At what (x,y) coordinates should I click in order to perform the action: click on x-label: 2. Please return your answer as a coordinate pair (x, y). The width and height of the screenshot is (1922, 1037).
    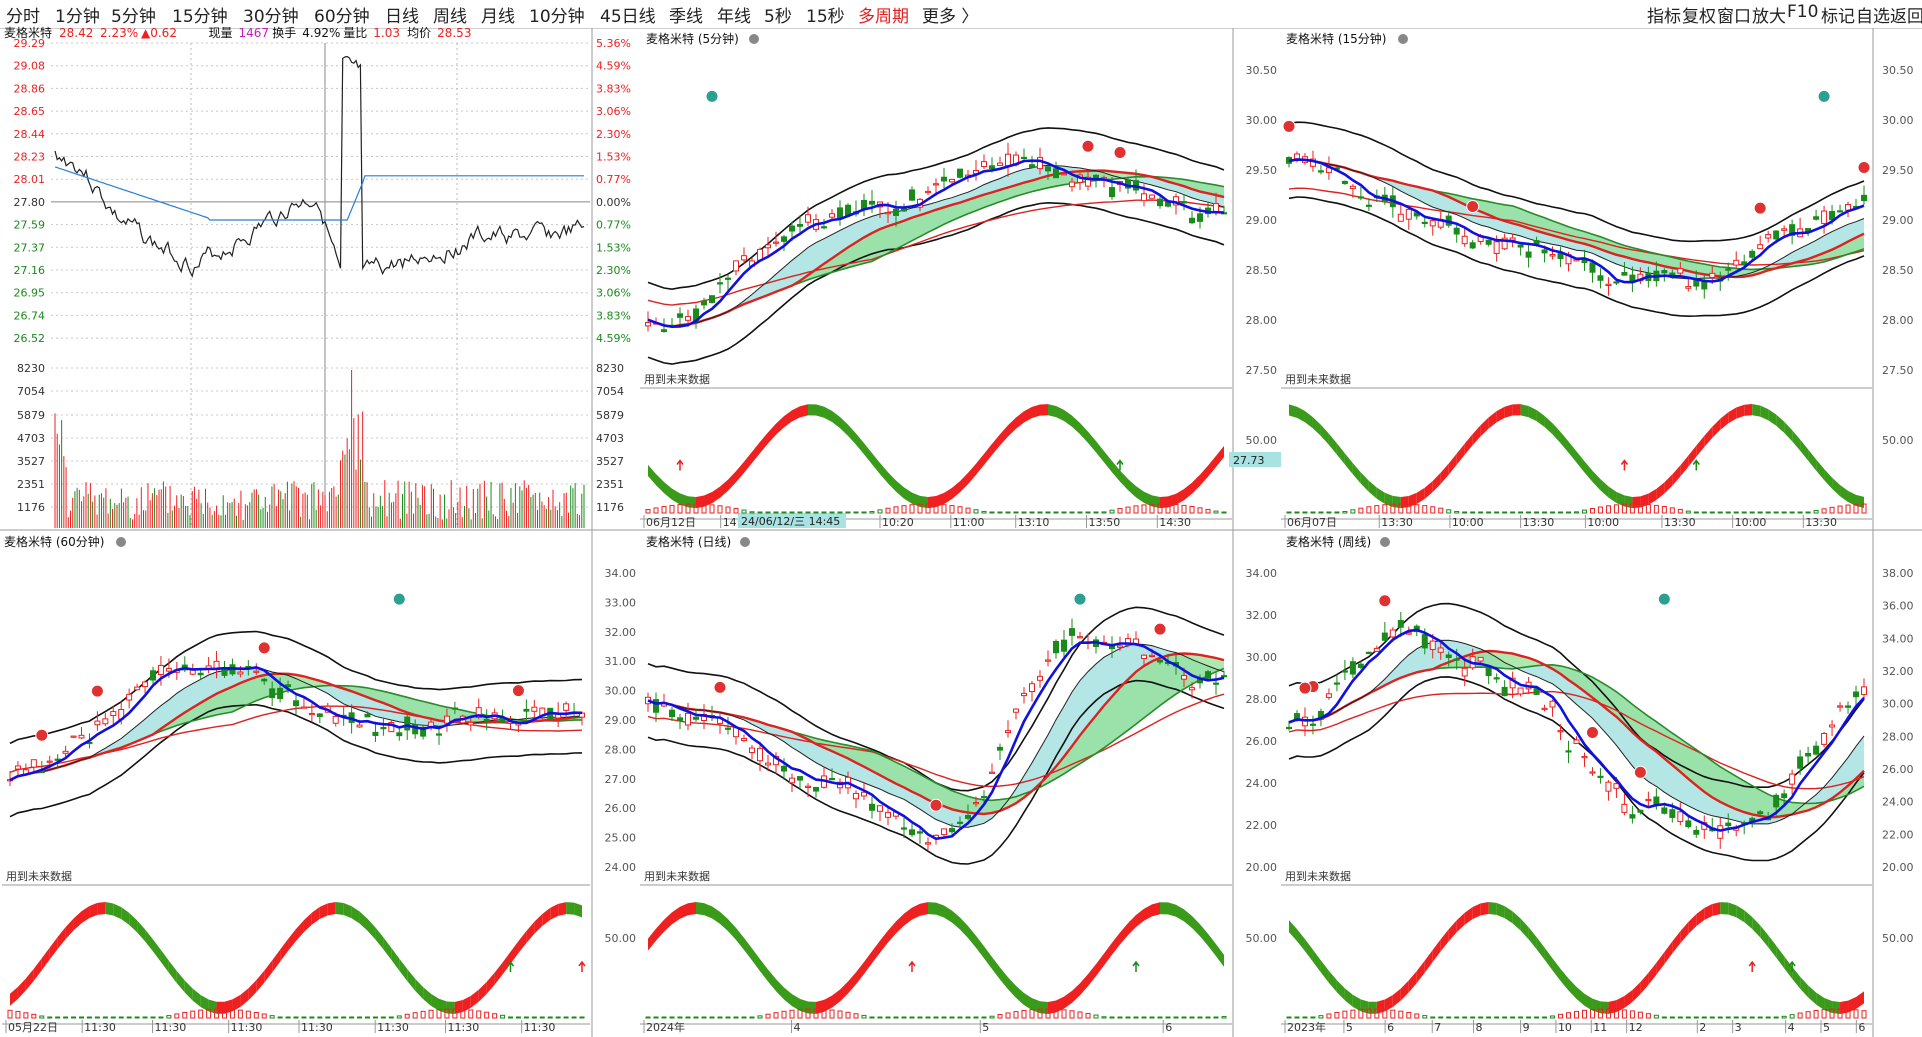
    Looking at the image, I should click on (1702, 1027).